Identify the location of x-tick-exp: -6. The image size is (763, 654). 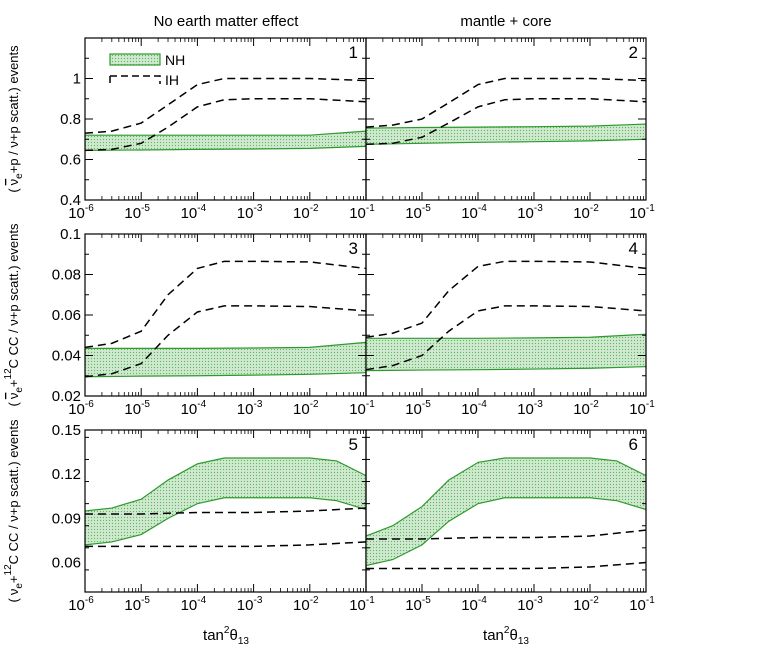
(89, 404).